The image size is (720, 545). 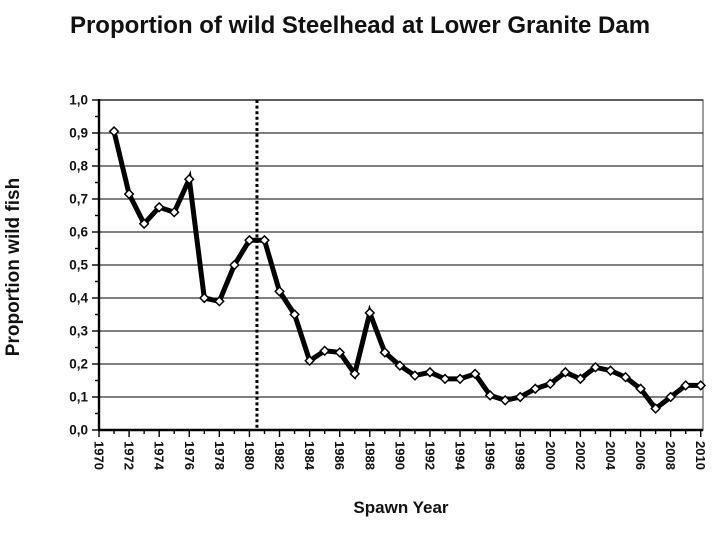 What do you see at coordinates (520, 455) in the screenshot?
I see `x-tick-label: 1998` at bounding box center [520, 455].